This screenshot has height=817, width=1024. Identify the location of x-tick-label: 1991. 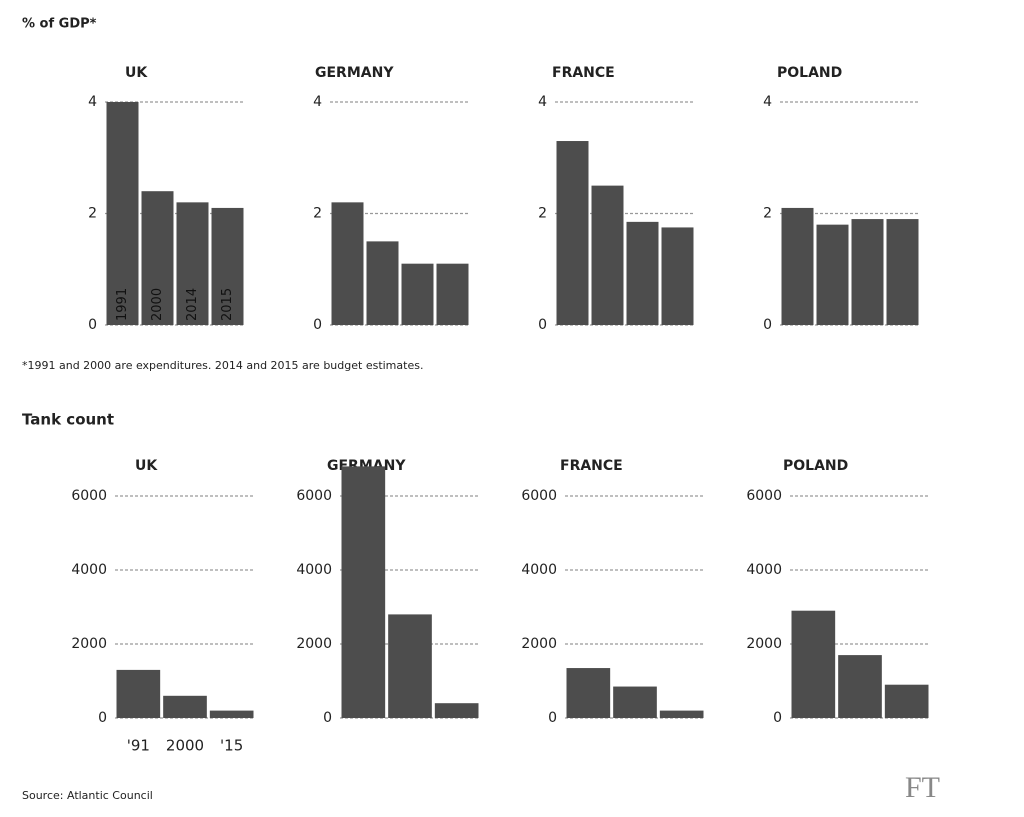
(122, 304).